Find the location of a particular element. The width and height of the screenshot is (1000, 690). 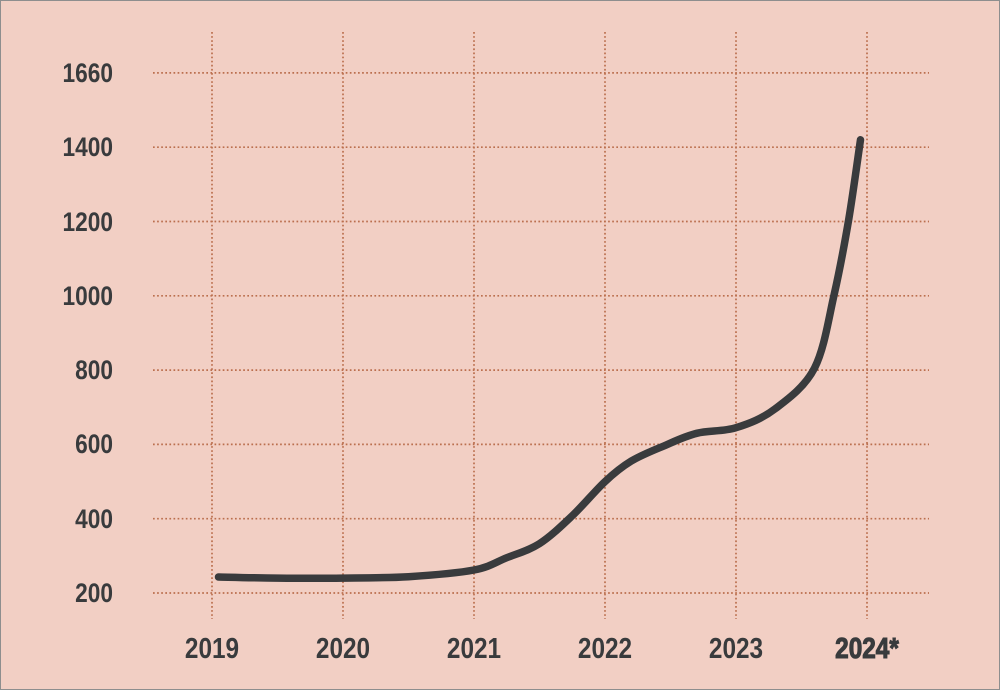

x-tick-label: 2020 is located at coordinates (343, 649).